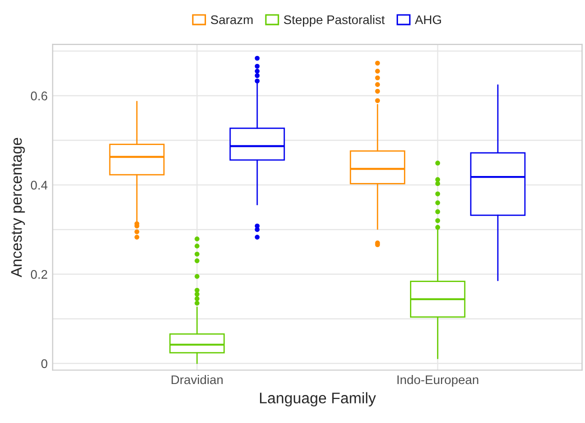 This screenshot has height=423, width=585. I want to click on legend-label: AHG, so click(427, 19).